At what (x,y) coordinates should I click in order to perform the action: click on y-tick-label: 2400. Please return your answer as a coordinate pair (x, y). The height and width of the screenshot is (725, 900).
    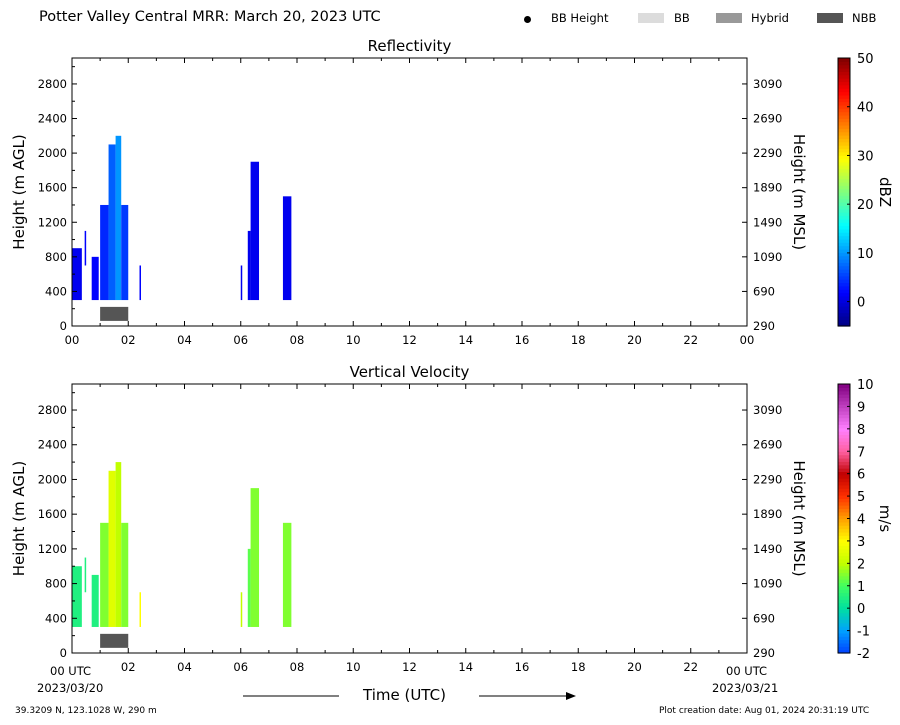
    Looking at the image, I should click on (52, 445).